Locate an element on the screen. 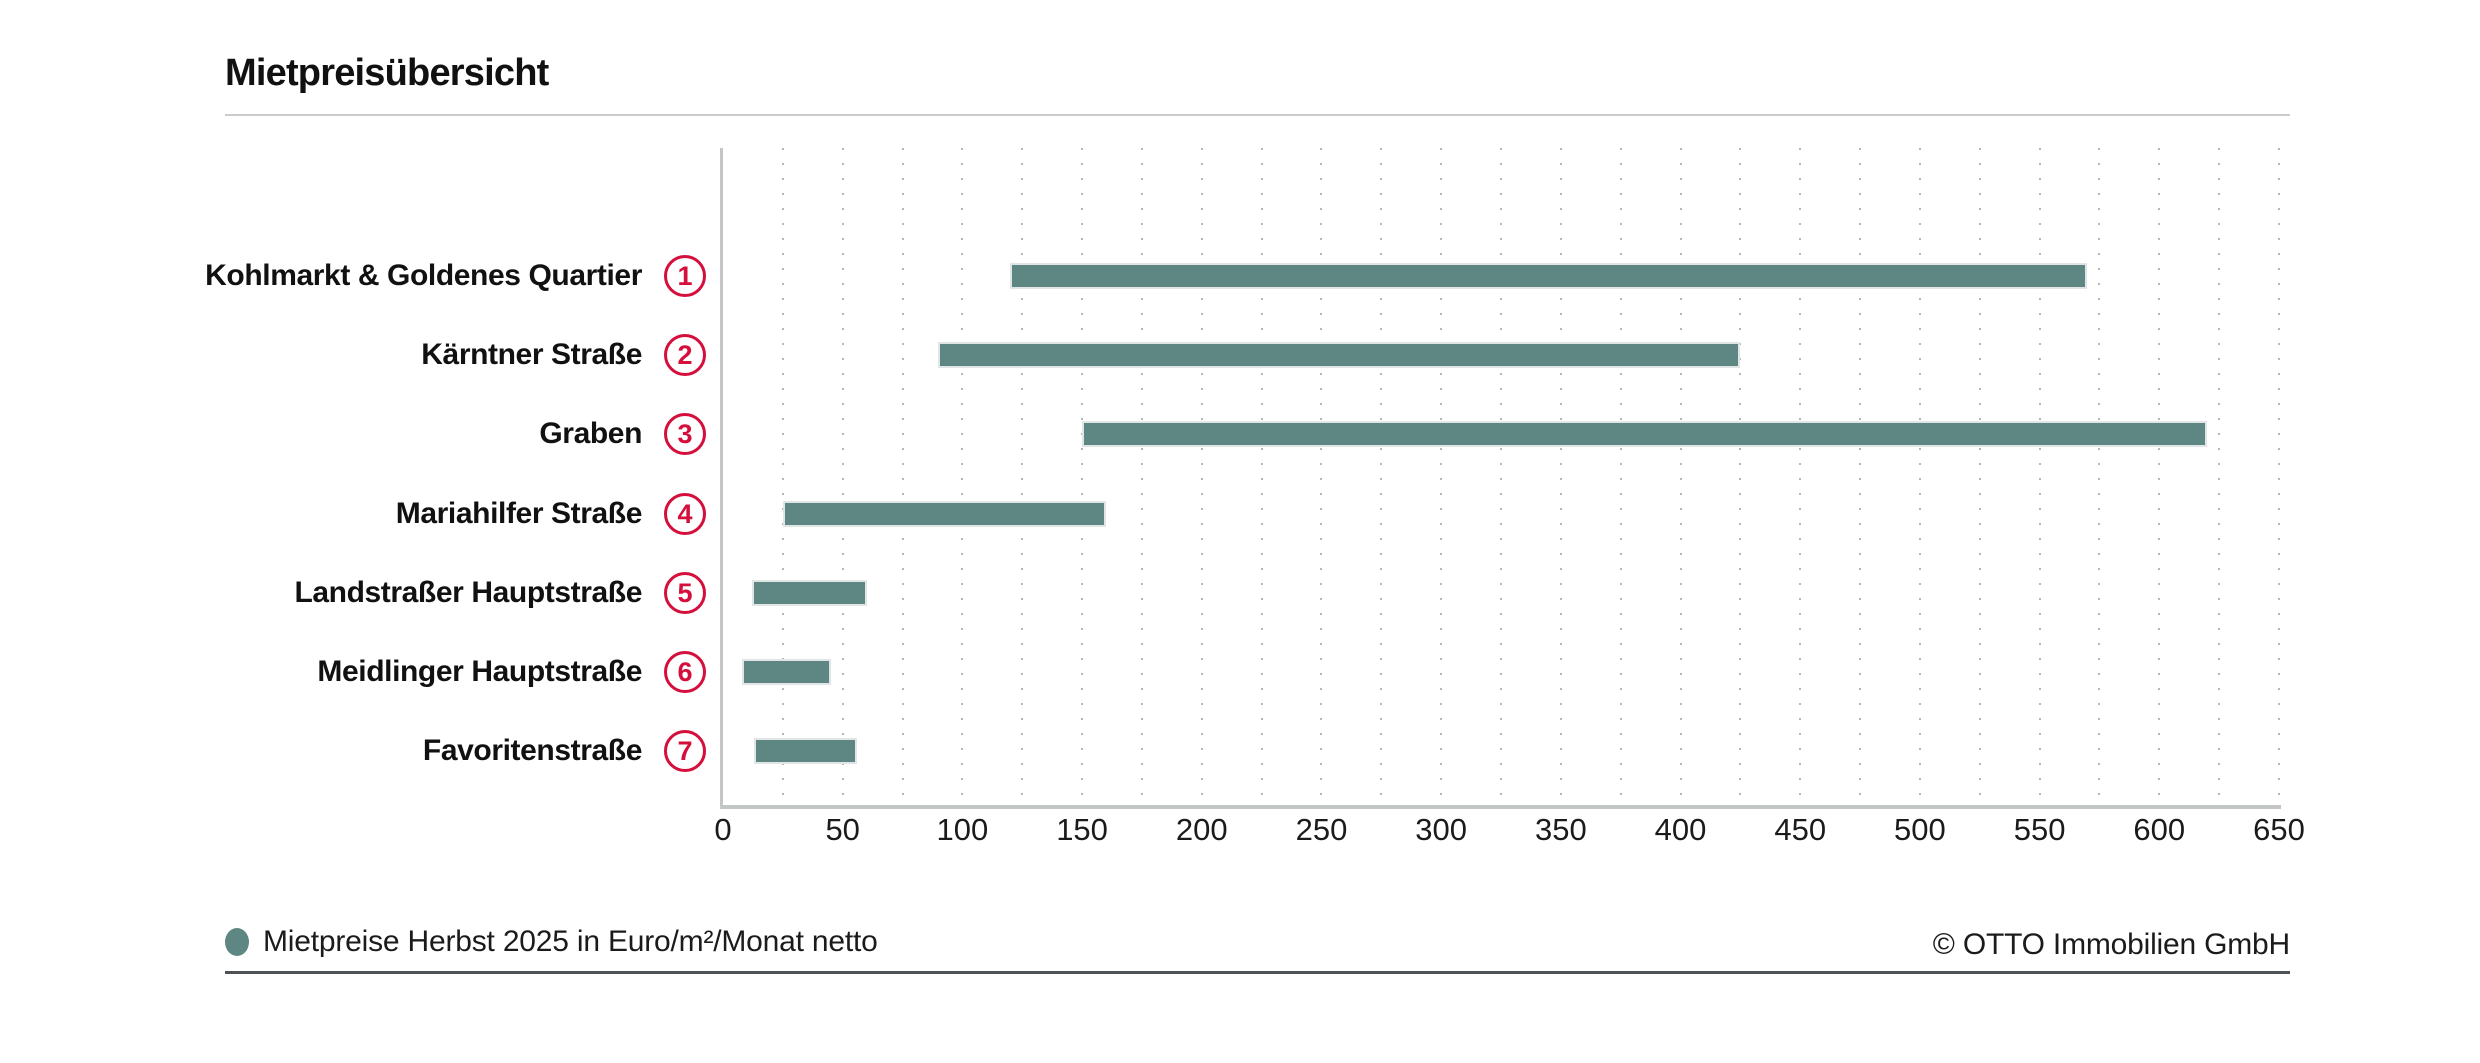 The height and width of the screenshot is (1063, 2480). rank-badge: 5 is located at coordinates (685, 592).